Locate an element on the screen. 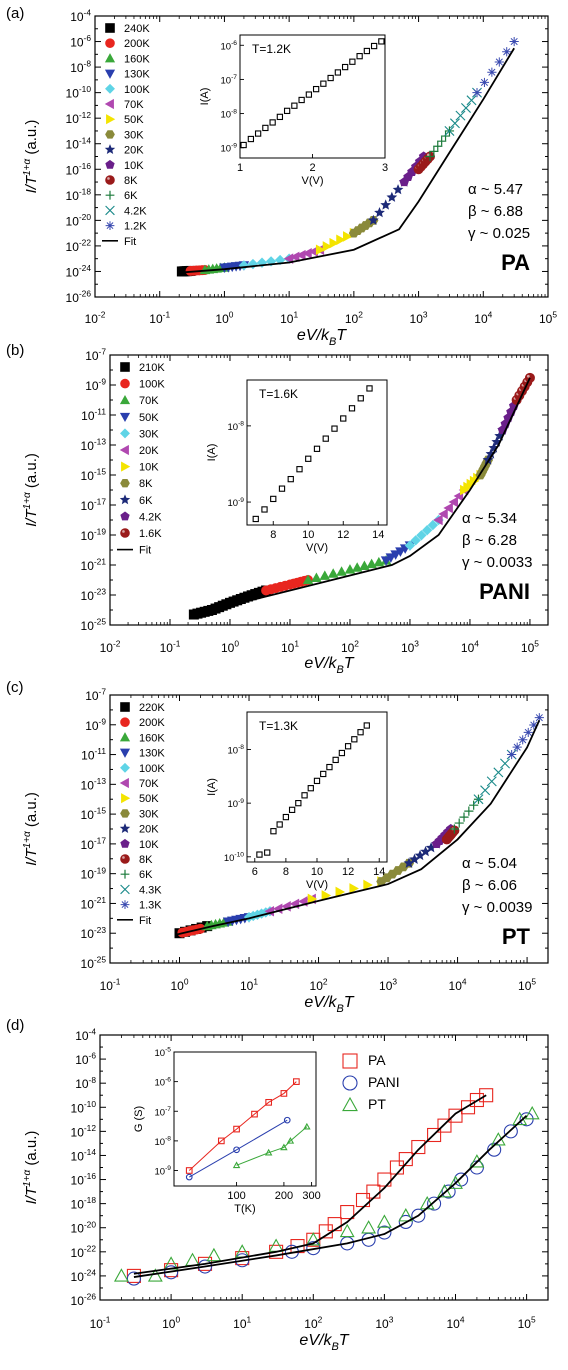  tick-exponent: -13 is located at coordinates (100, 442).